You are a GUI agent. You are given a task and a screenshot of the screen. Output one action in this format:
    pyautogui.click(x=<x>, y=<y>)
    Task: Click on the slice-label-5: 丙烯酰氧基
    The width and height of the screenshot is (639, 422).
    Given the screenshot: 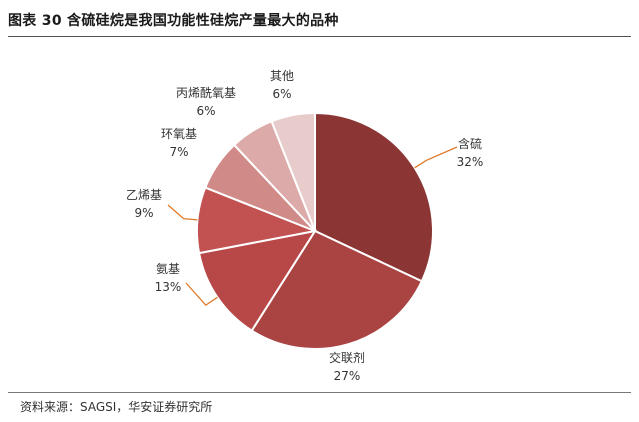 What is the action you would take?
    pyautogui.click(x=206, y=93)
    